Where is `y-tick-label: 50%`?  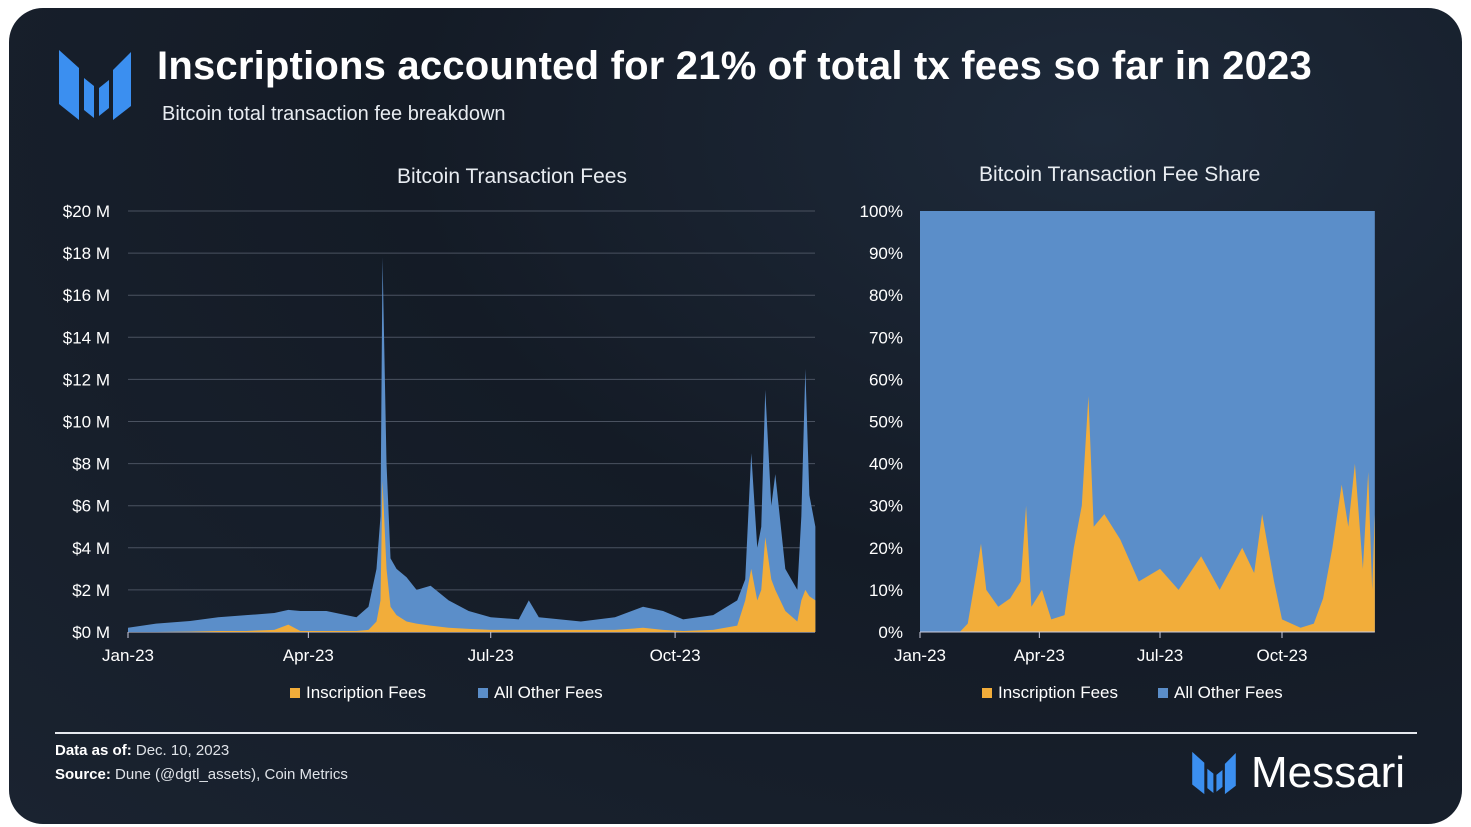 y-tick-label: 50% is located at coordinates (886, 422).